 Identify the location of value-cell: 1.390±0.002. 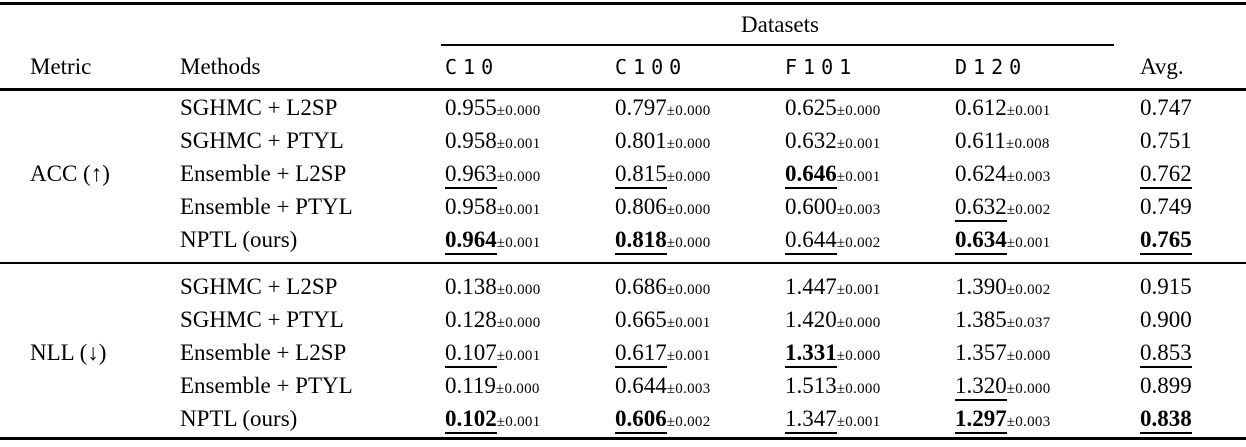
(1047, 287).